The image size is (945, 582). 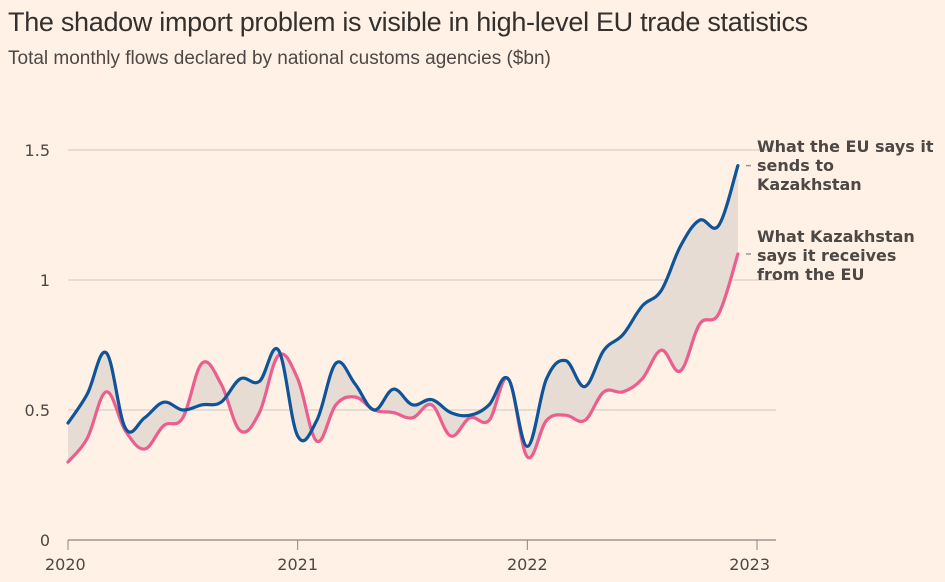 I want to click on y-tick-label: 1, so click(x=45, y=280).